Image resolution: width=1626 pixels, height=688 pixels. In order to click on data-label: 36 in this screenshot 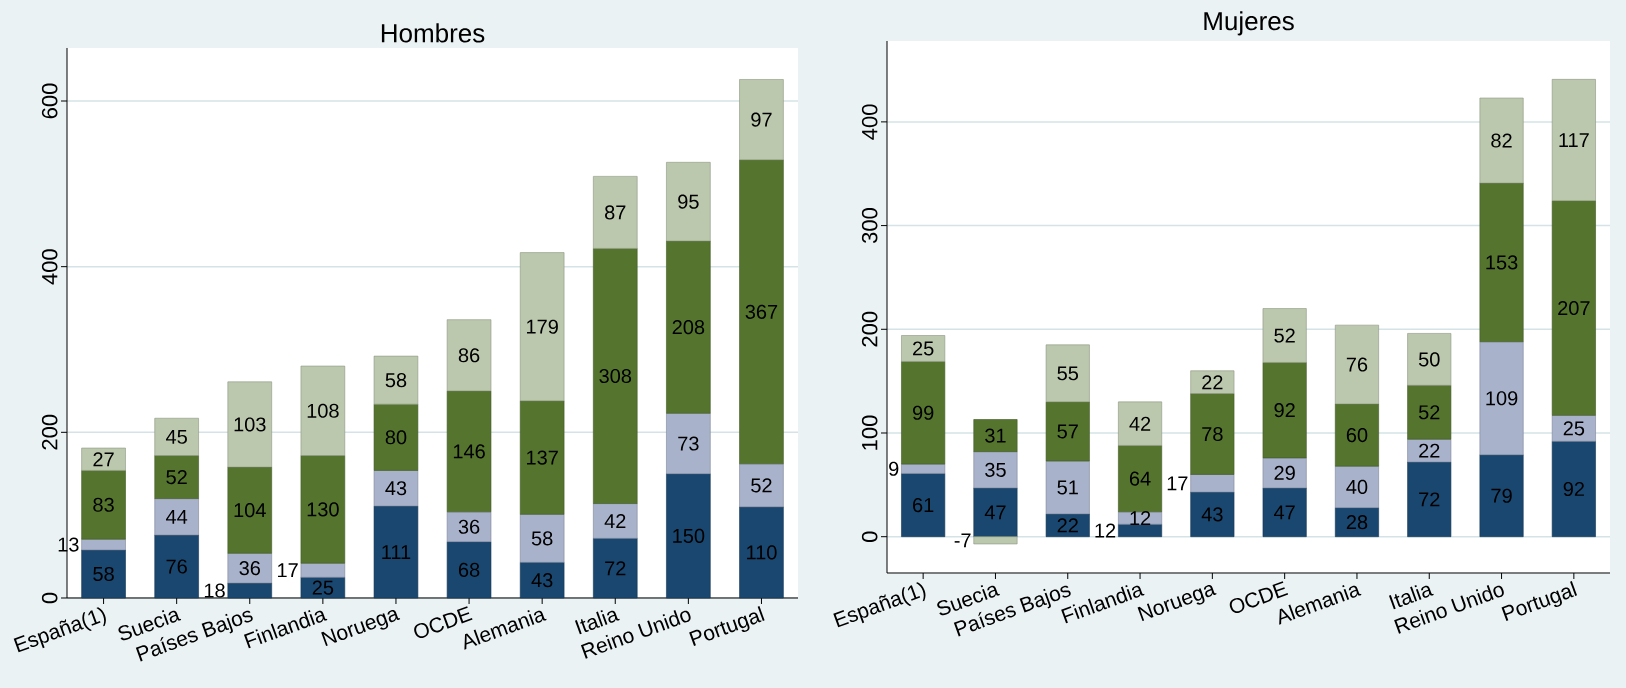, I will do `click(249, 568)`.